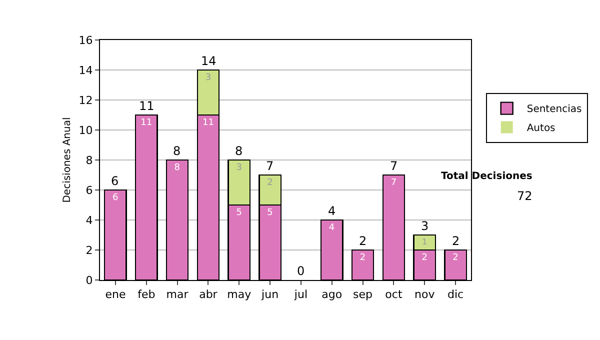 Image resolution: width=600 pixels, height=340 pixels. I want to click on x-tick-label: ago, so click(332, 295).